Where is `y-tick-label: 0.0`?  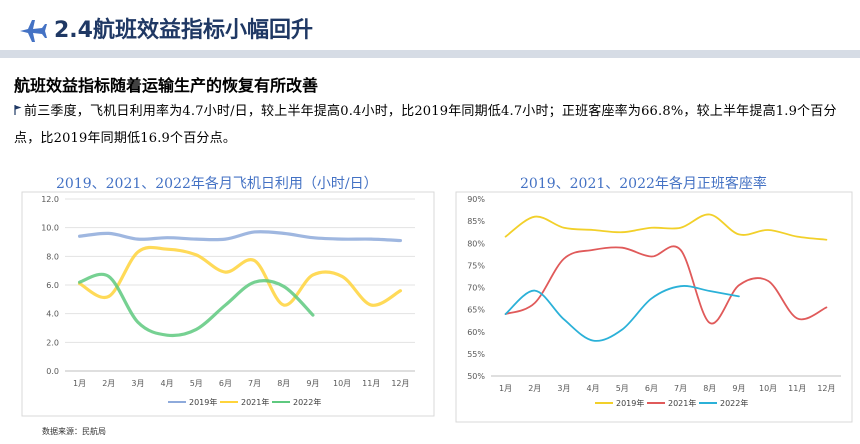 y-tick-label: 0.0 is located at coordinates (52, 371).